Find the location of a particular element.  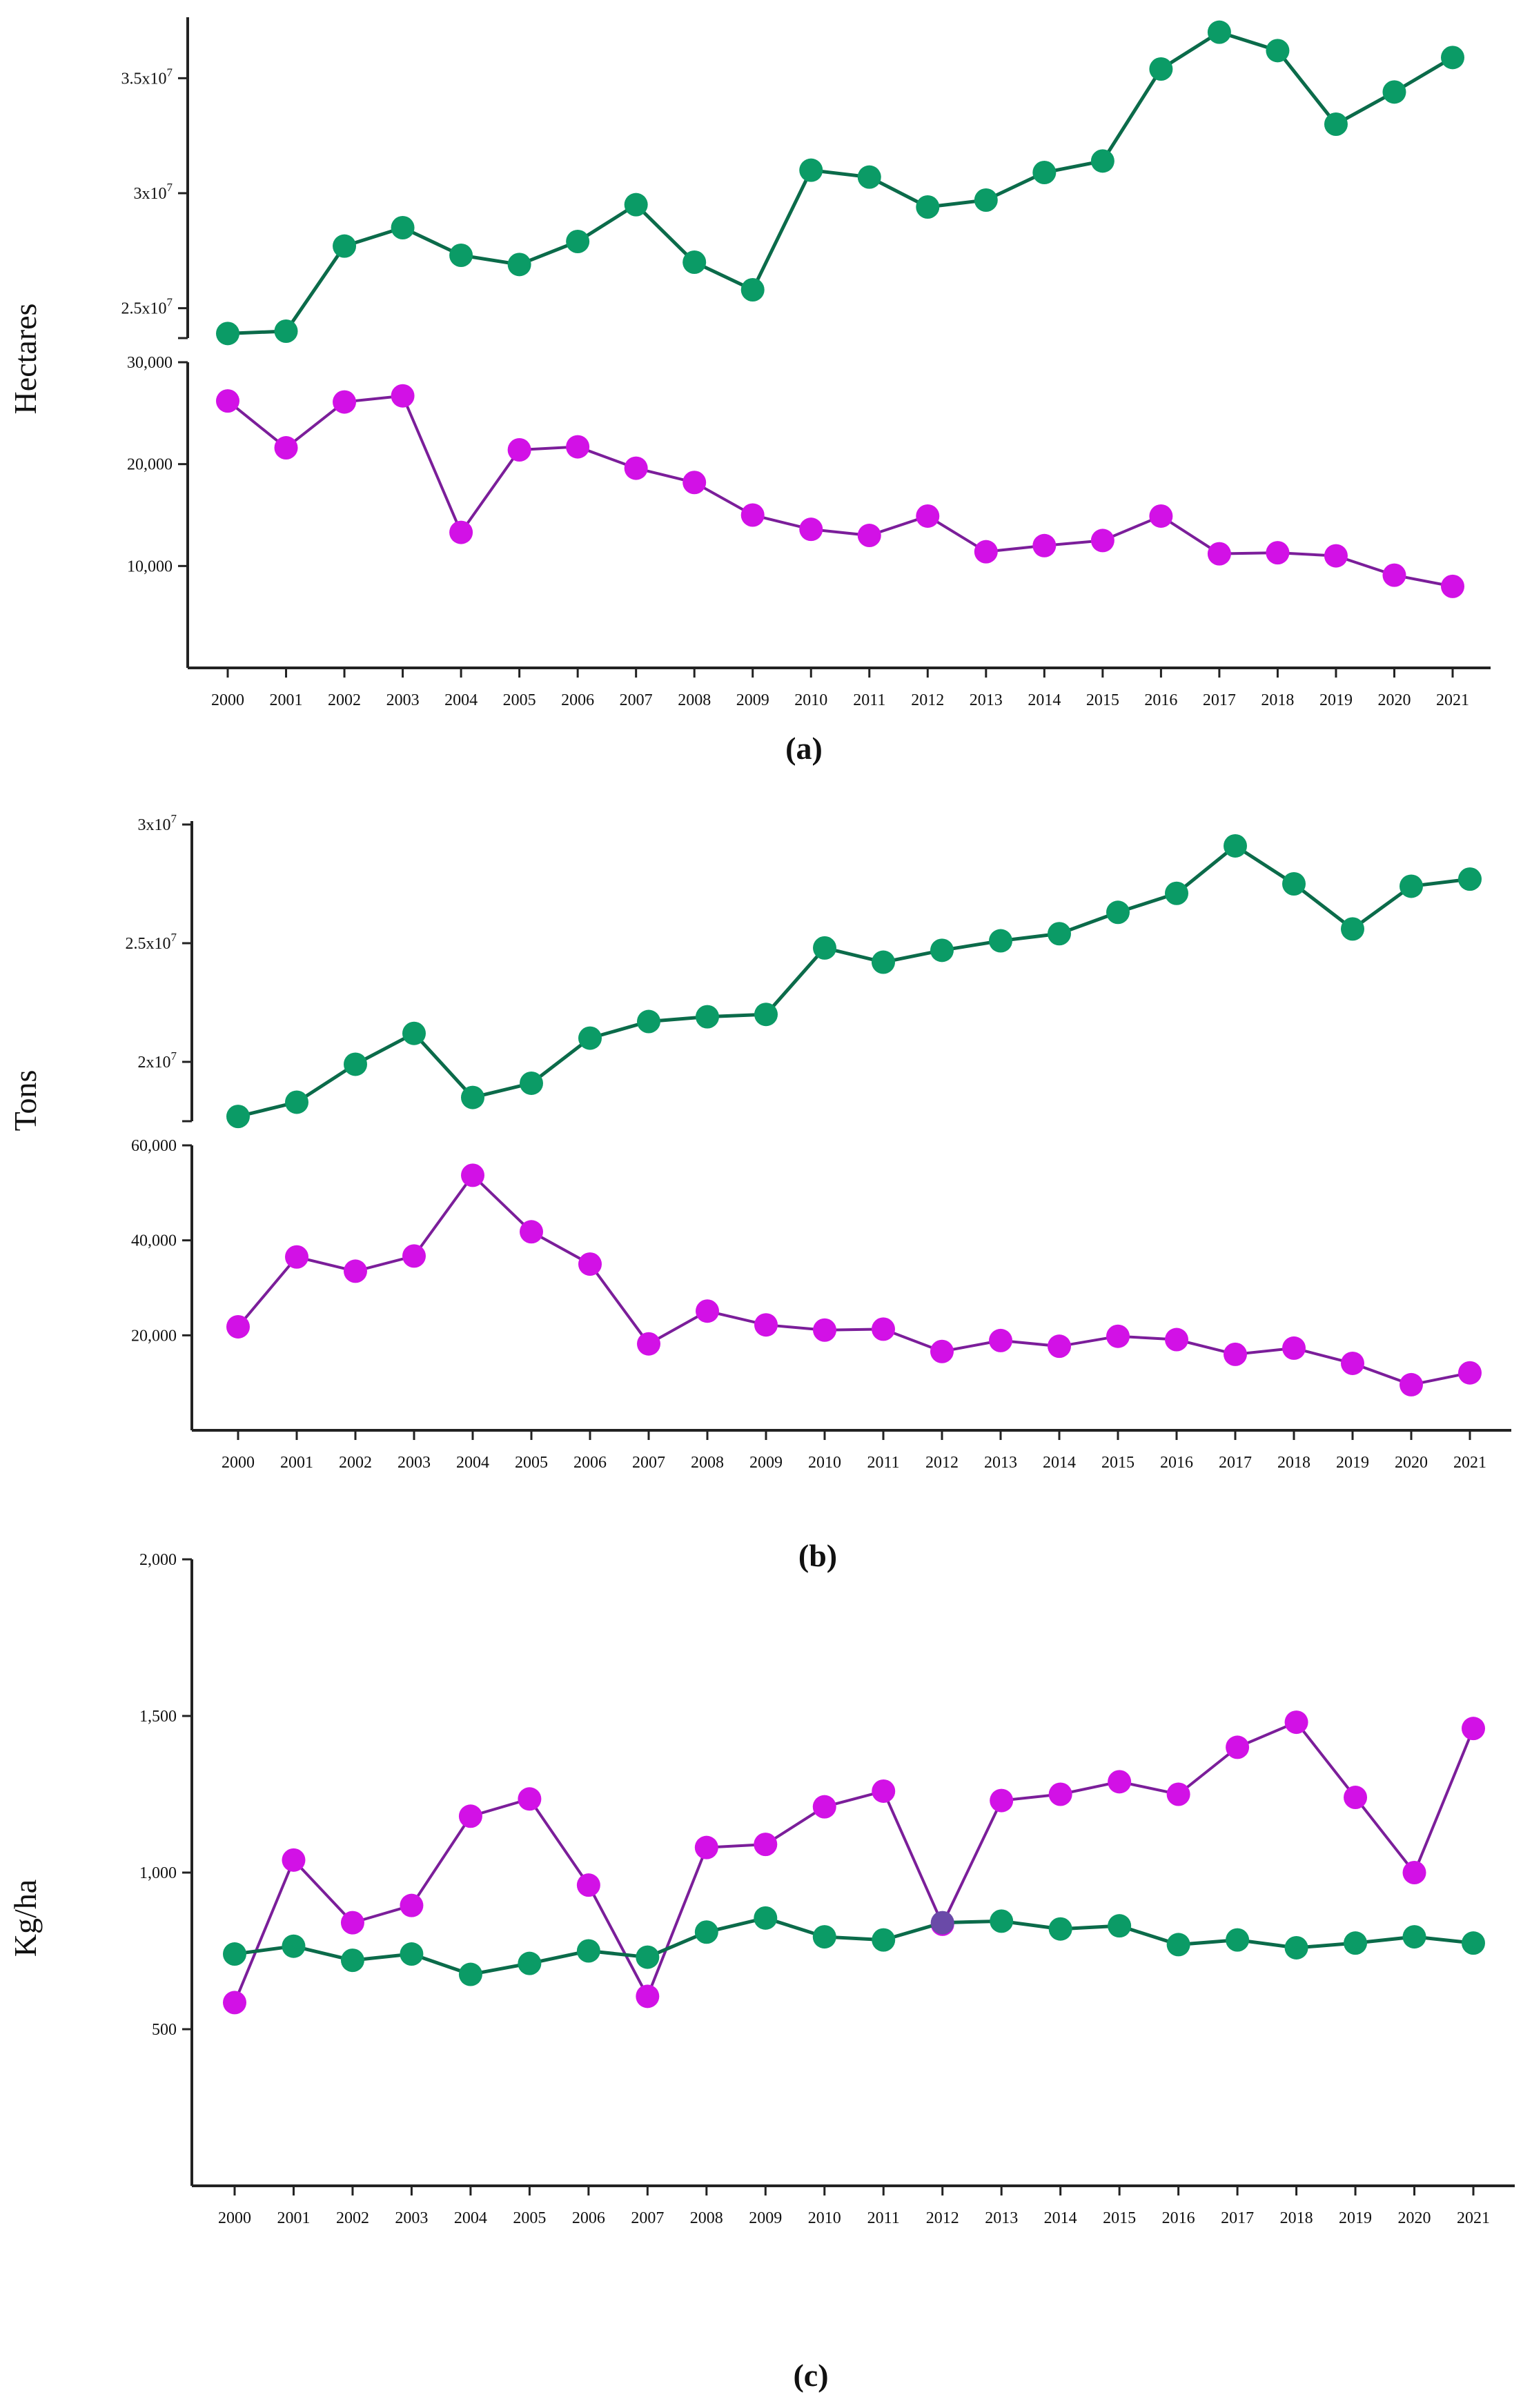

x-tick-label: 2005 is located at coordinates (531, 1463).